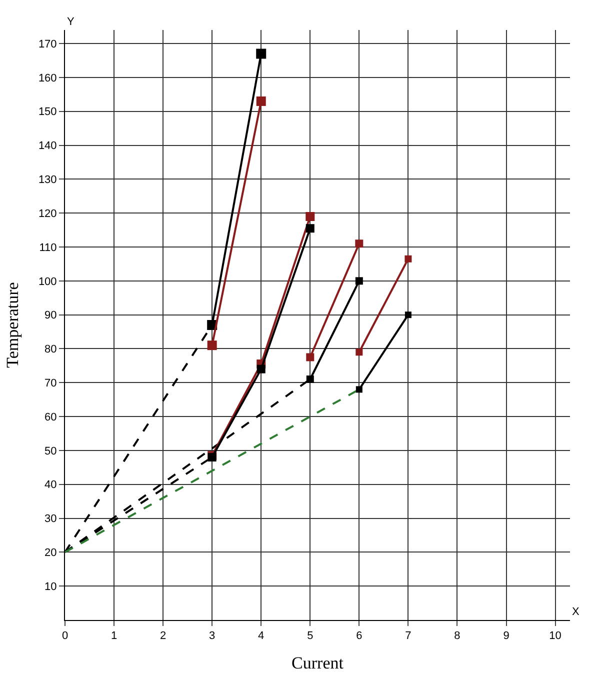  I want to click on y-tick-label: 40, so click(50, 485).